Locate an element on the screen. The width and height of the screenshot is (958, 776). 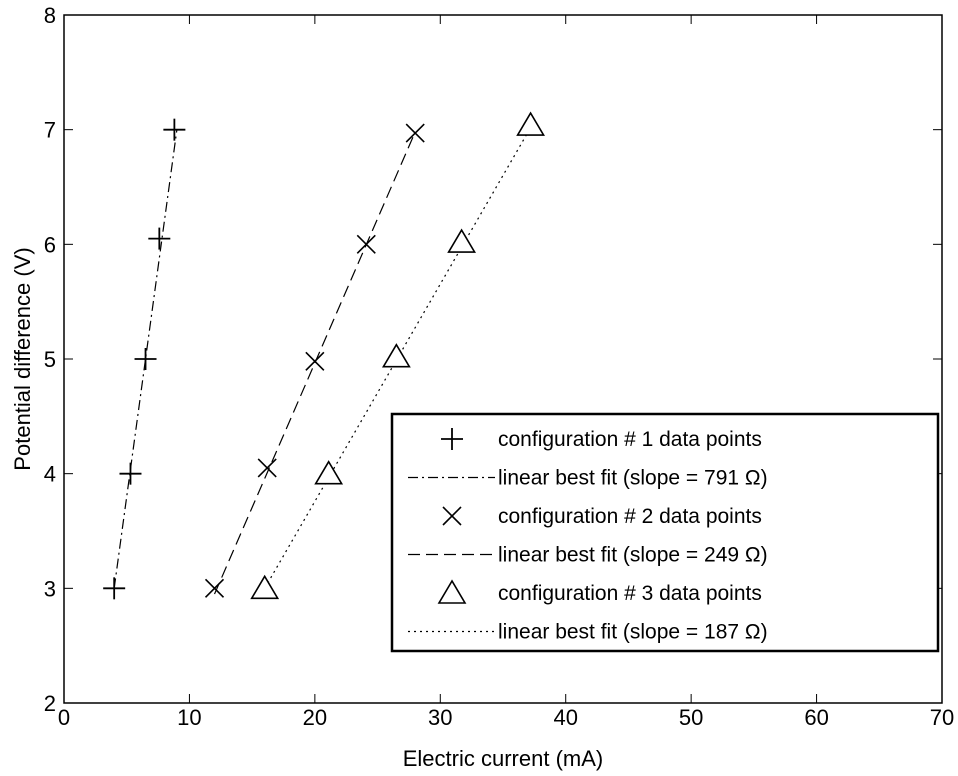
x-tick-label: 20 is located at coordinates (315, 717).